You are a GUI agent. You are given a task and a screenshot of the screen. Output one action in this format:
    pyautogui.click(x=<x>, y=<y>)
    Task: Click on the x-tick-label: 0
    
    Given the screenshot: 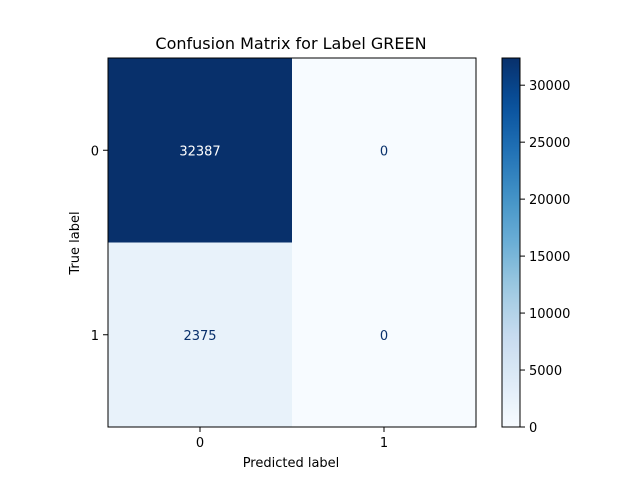 What is the action you would take?
    pyautogui.click(x=200, y=443)
    